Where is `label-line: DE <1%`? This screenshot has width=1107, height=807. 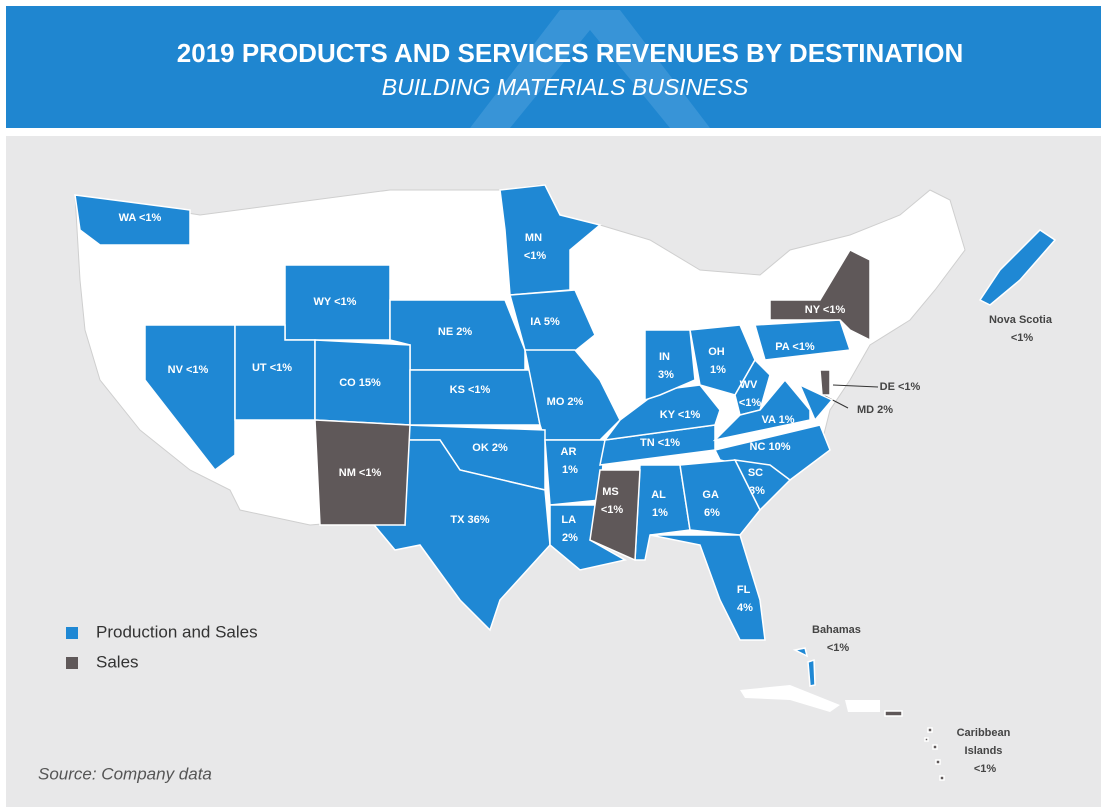
label-line: DE <1% is located at coordinates (900, 387).